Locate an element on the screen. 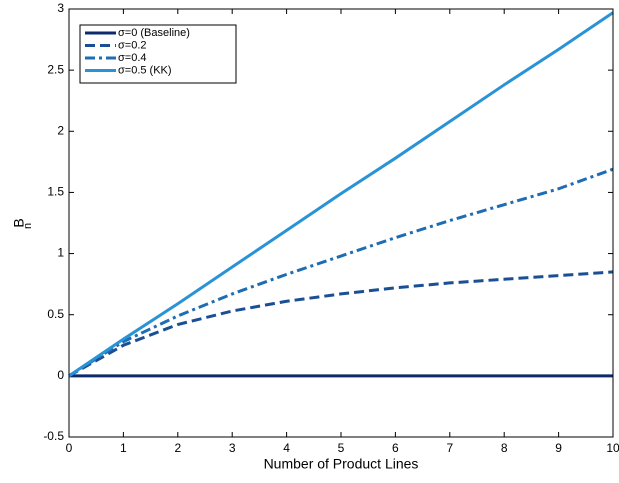 The image size is (619, 483). y-tick-label: 2 is located at coordinates (60, 130).